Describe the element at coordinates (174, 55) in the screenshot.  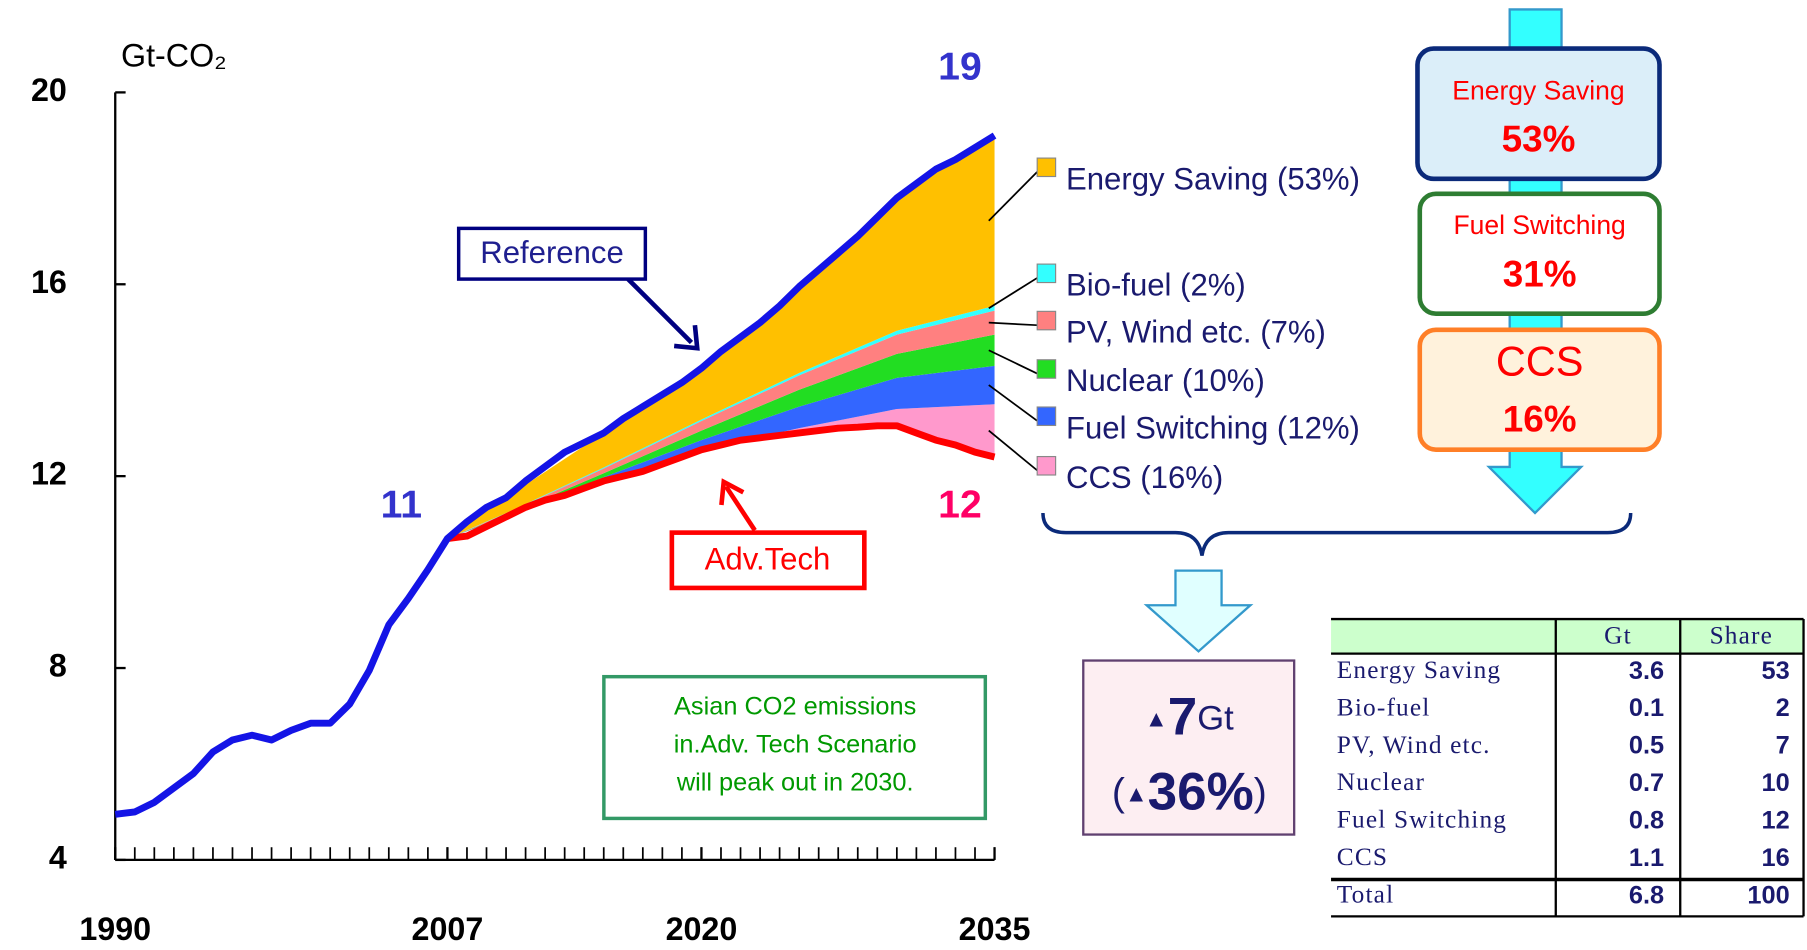
I see `y-axis-label: Gt-CO₂` at that location.